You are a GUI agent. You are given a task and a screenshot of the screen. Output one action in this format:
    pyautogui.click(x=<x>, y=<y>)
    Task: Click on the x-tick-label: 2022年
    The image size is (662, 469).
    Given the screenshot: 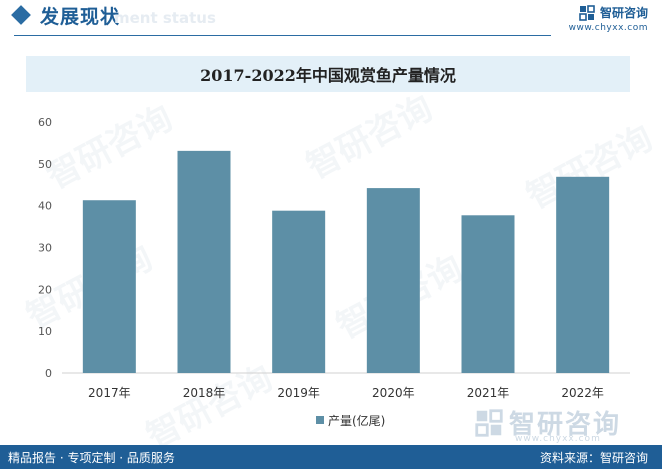 What is the action you would take?
    pyautogui.click(x=582, y=393)
    